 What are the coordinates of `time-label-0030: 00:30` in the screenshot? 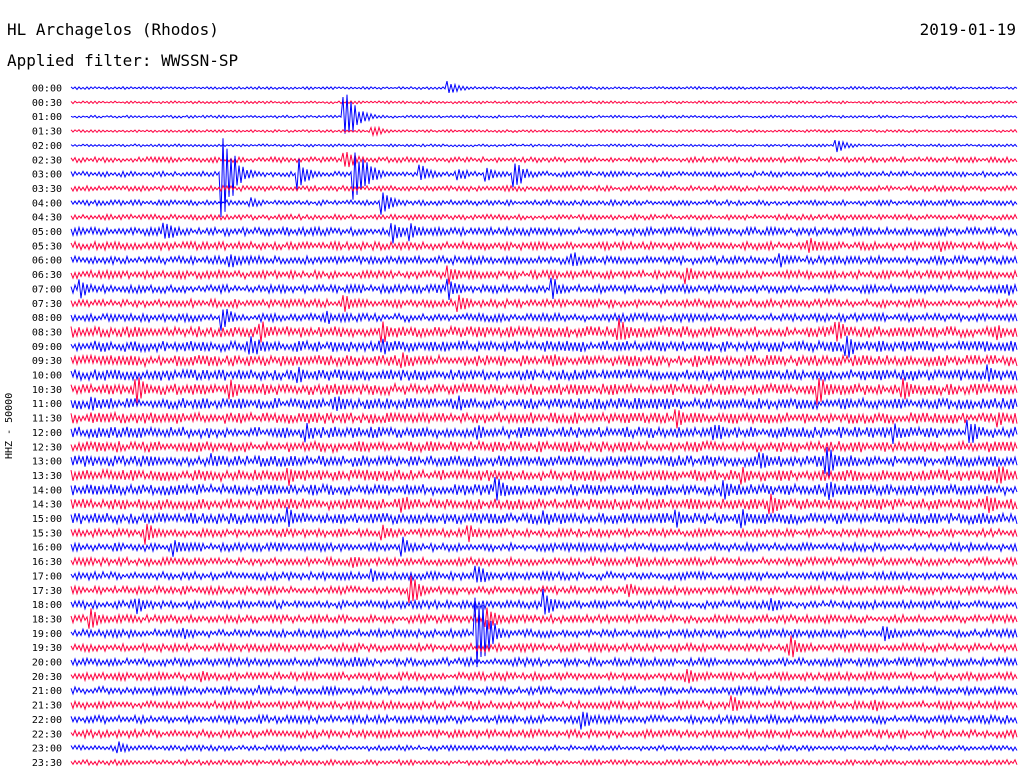 It's located at (47, 103).